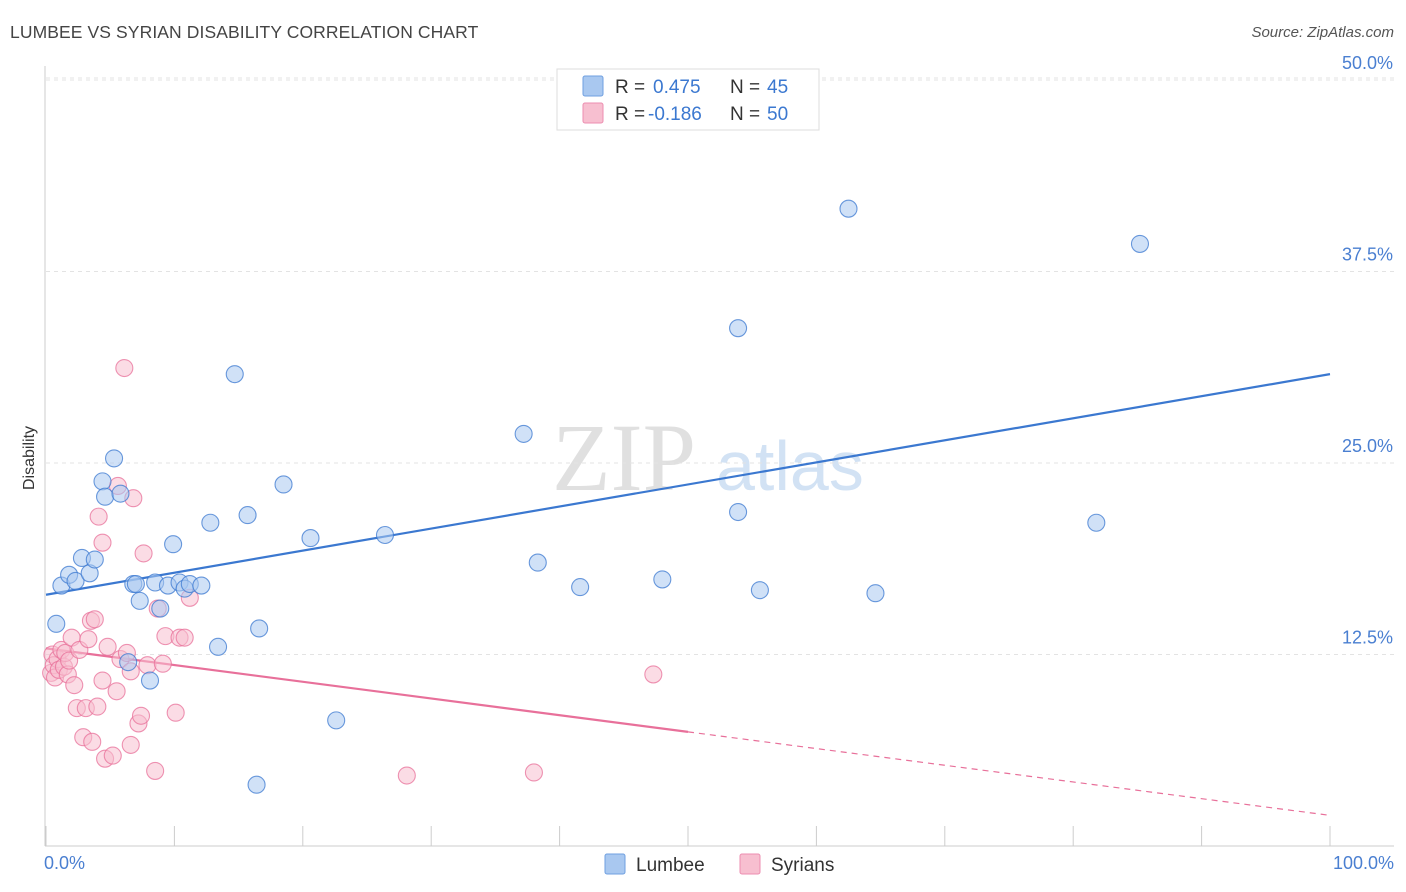  I want to click on legend-n-label-lumbee: N =, so click(745, 87).